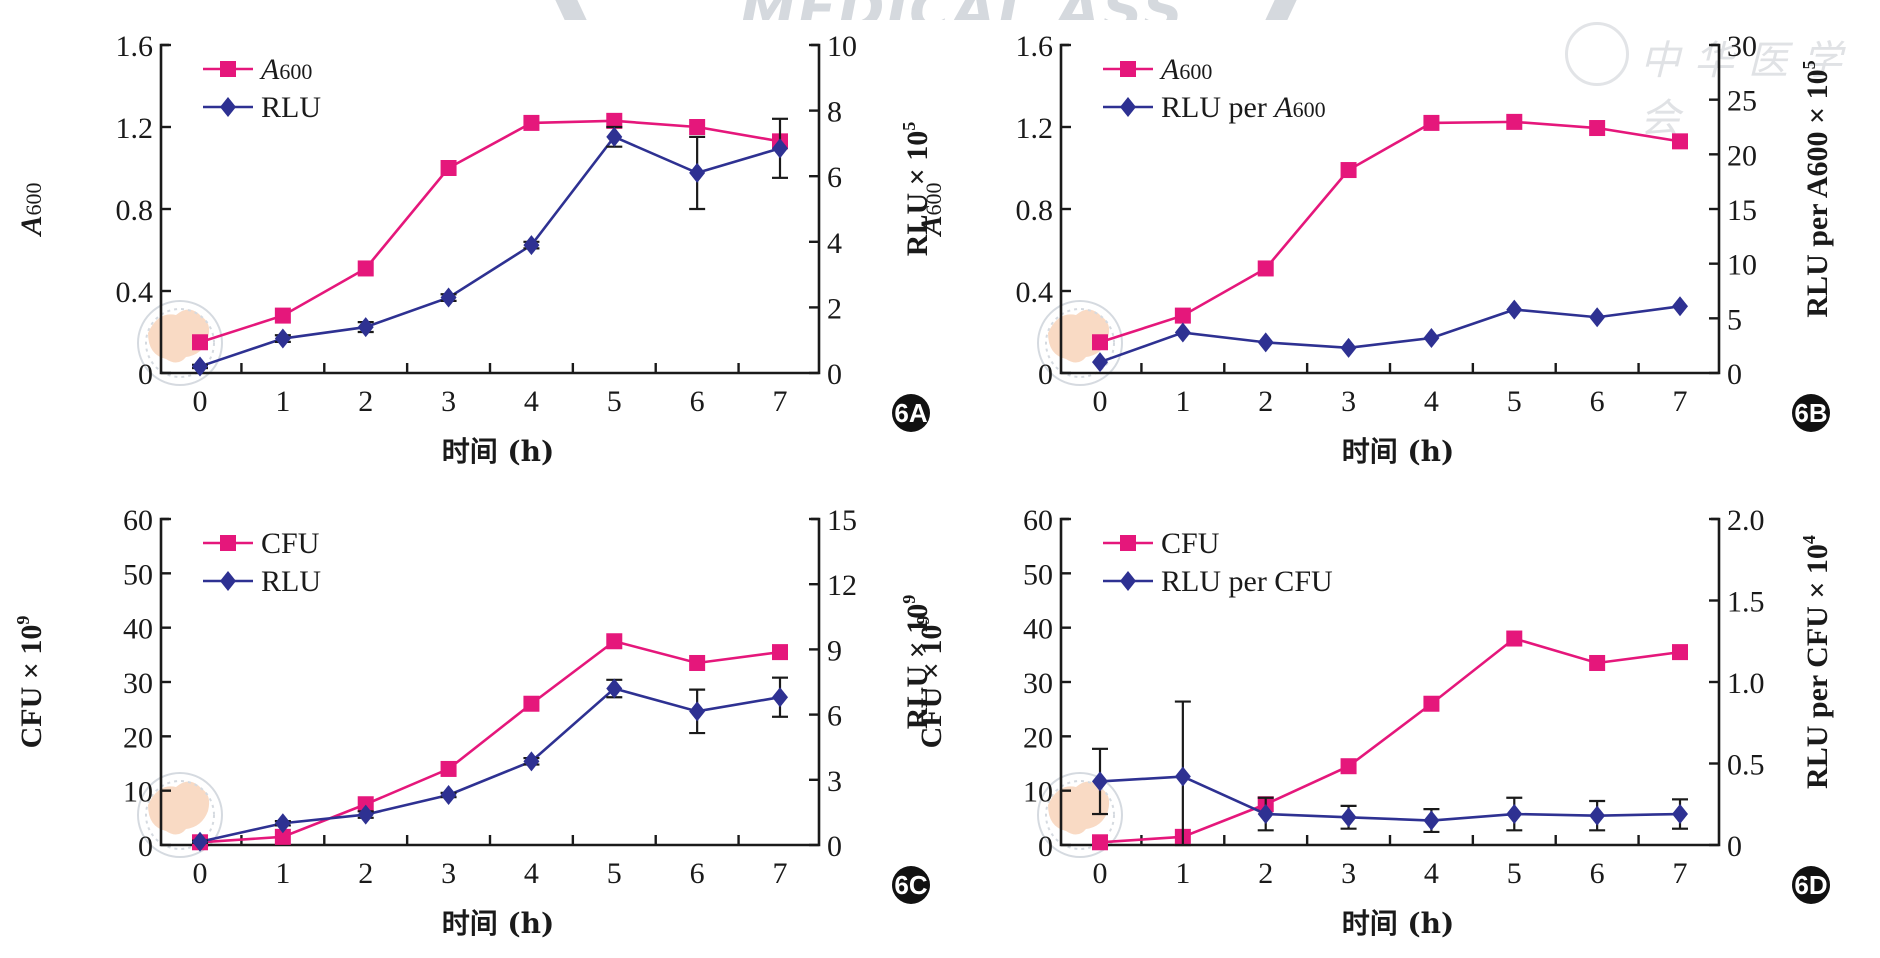 The image size is (1880, 958). I want to click on axis-frame, so click(490, 682).